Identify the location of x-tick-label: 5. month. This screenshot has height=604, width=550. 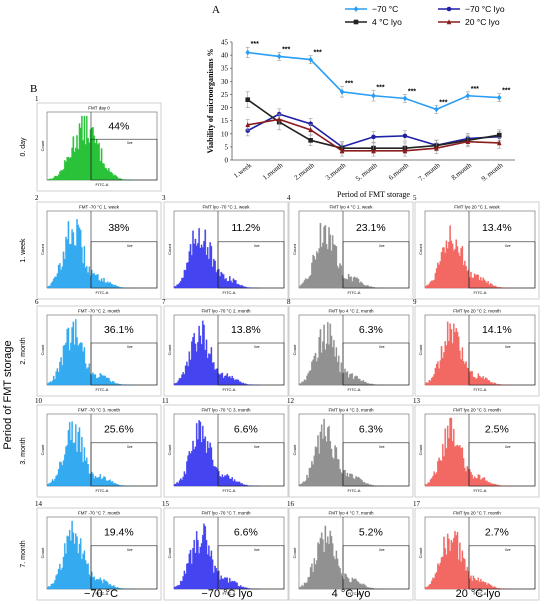
(366, 172).